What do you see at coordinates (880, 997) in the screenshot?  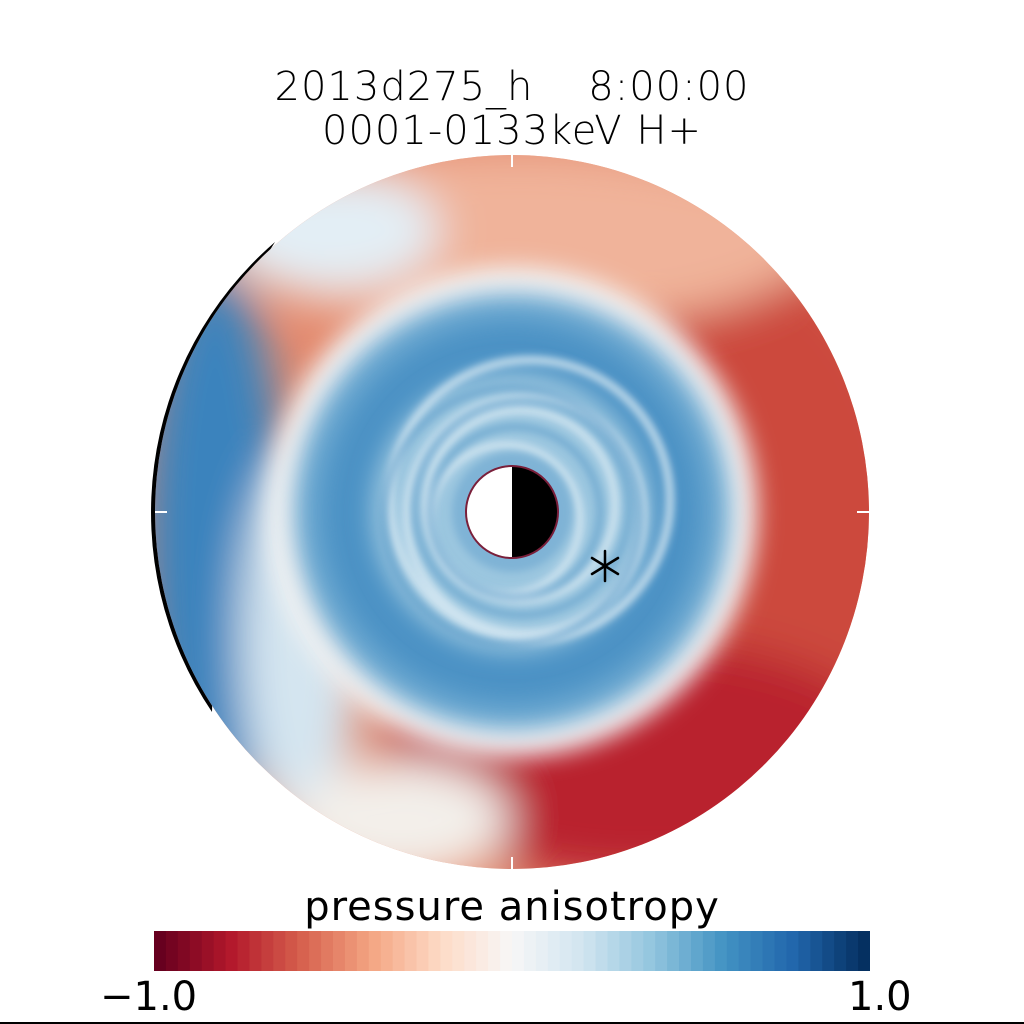 I see `colorbar-max-label: 1.0` at bounding box center [880, 997].